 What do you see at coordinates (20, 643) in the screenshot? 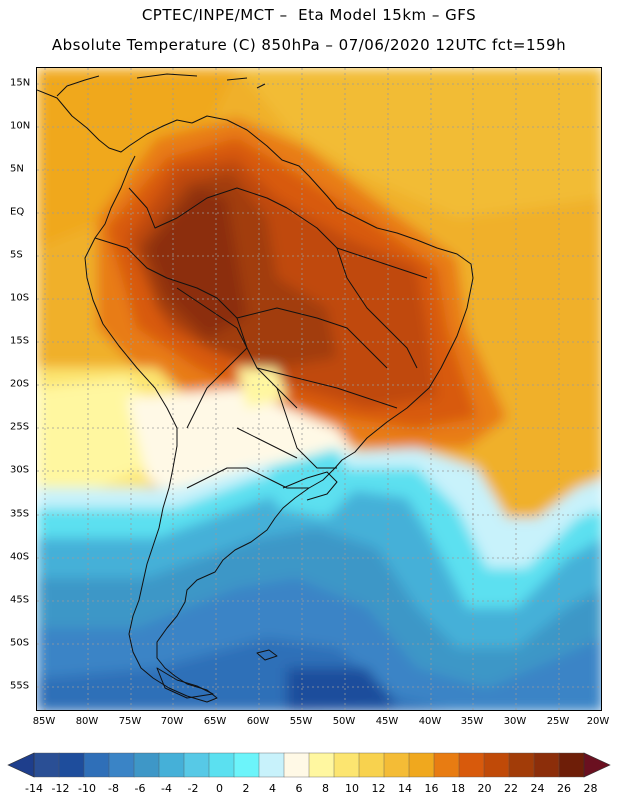
I see `lat-label: 50S` at bounding box center [20, 643].